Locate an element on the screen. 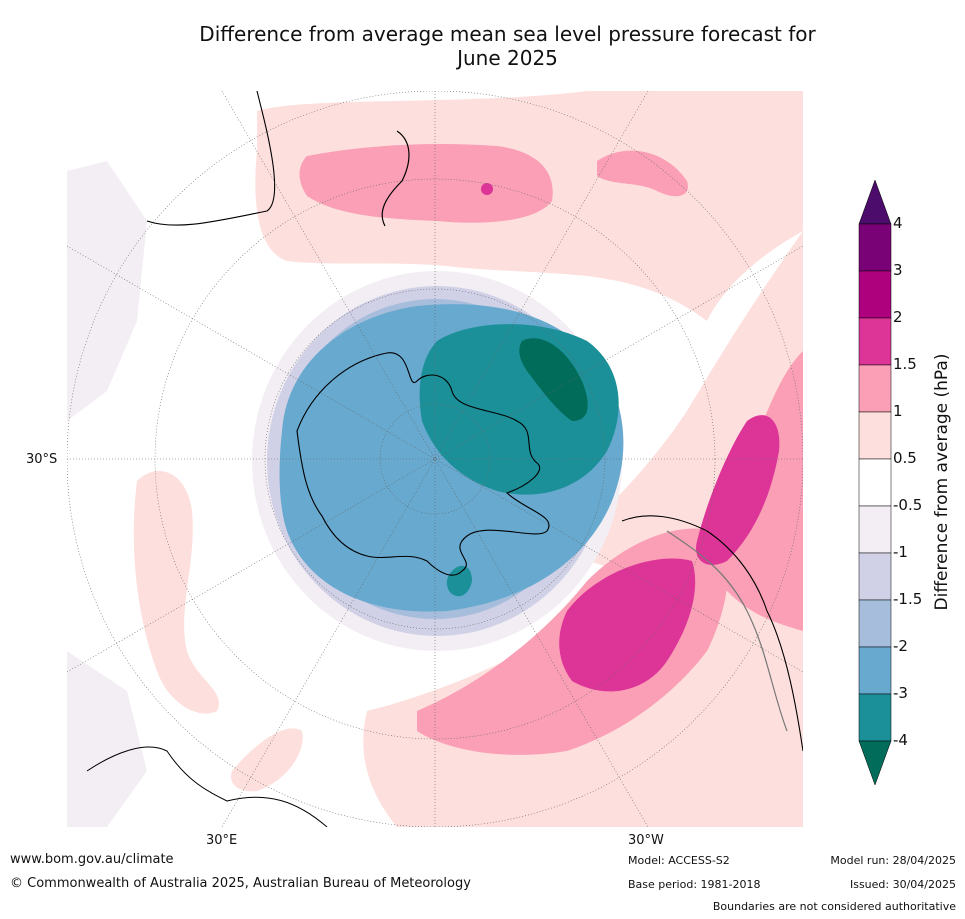  anomaly-region-pale-sw-strip is located at coordinates (176, 592).